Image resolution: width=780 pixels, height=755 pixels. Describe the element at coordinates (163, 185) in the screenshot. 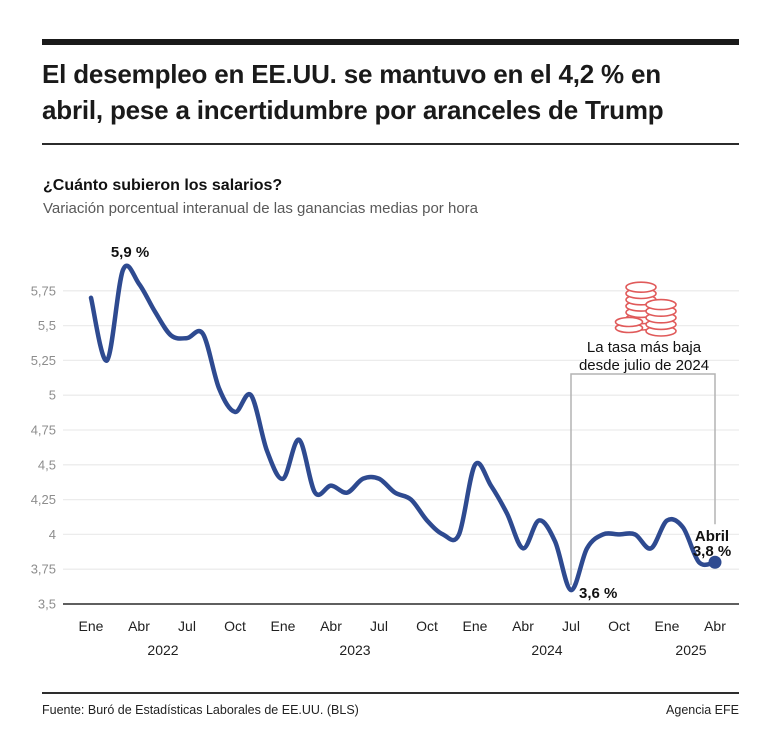

I see `chart-question-heading: ¿Cuánto subieron los salarios?` at that location.